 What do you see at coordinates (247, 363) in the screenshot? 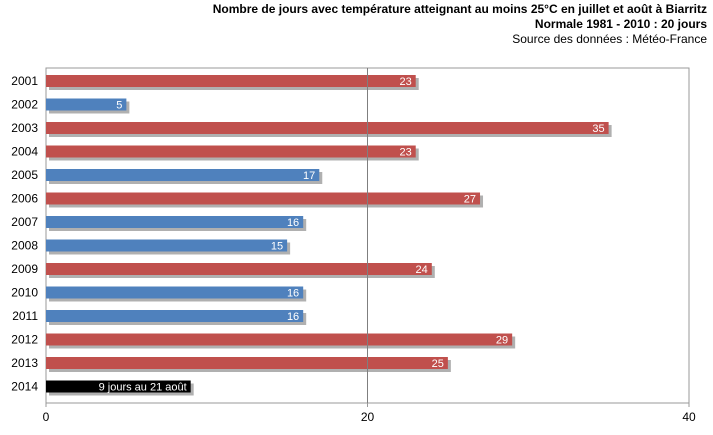
I see `bar-2013` at bounding box center [247, 363].